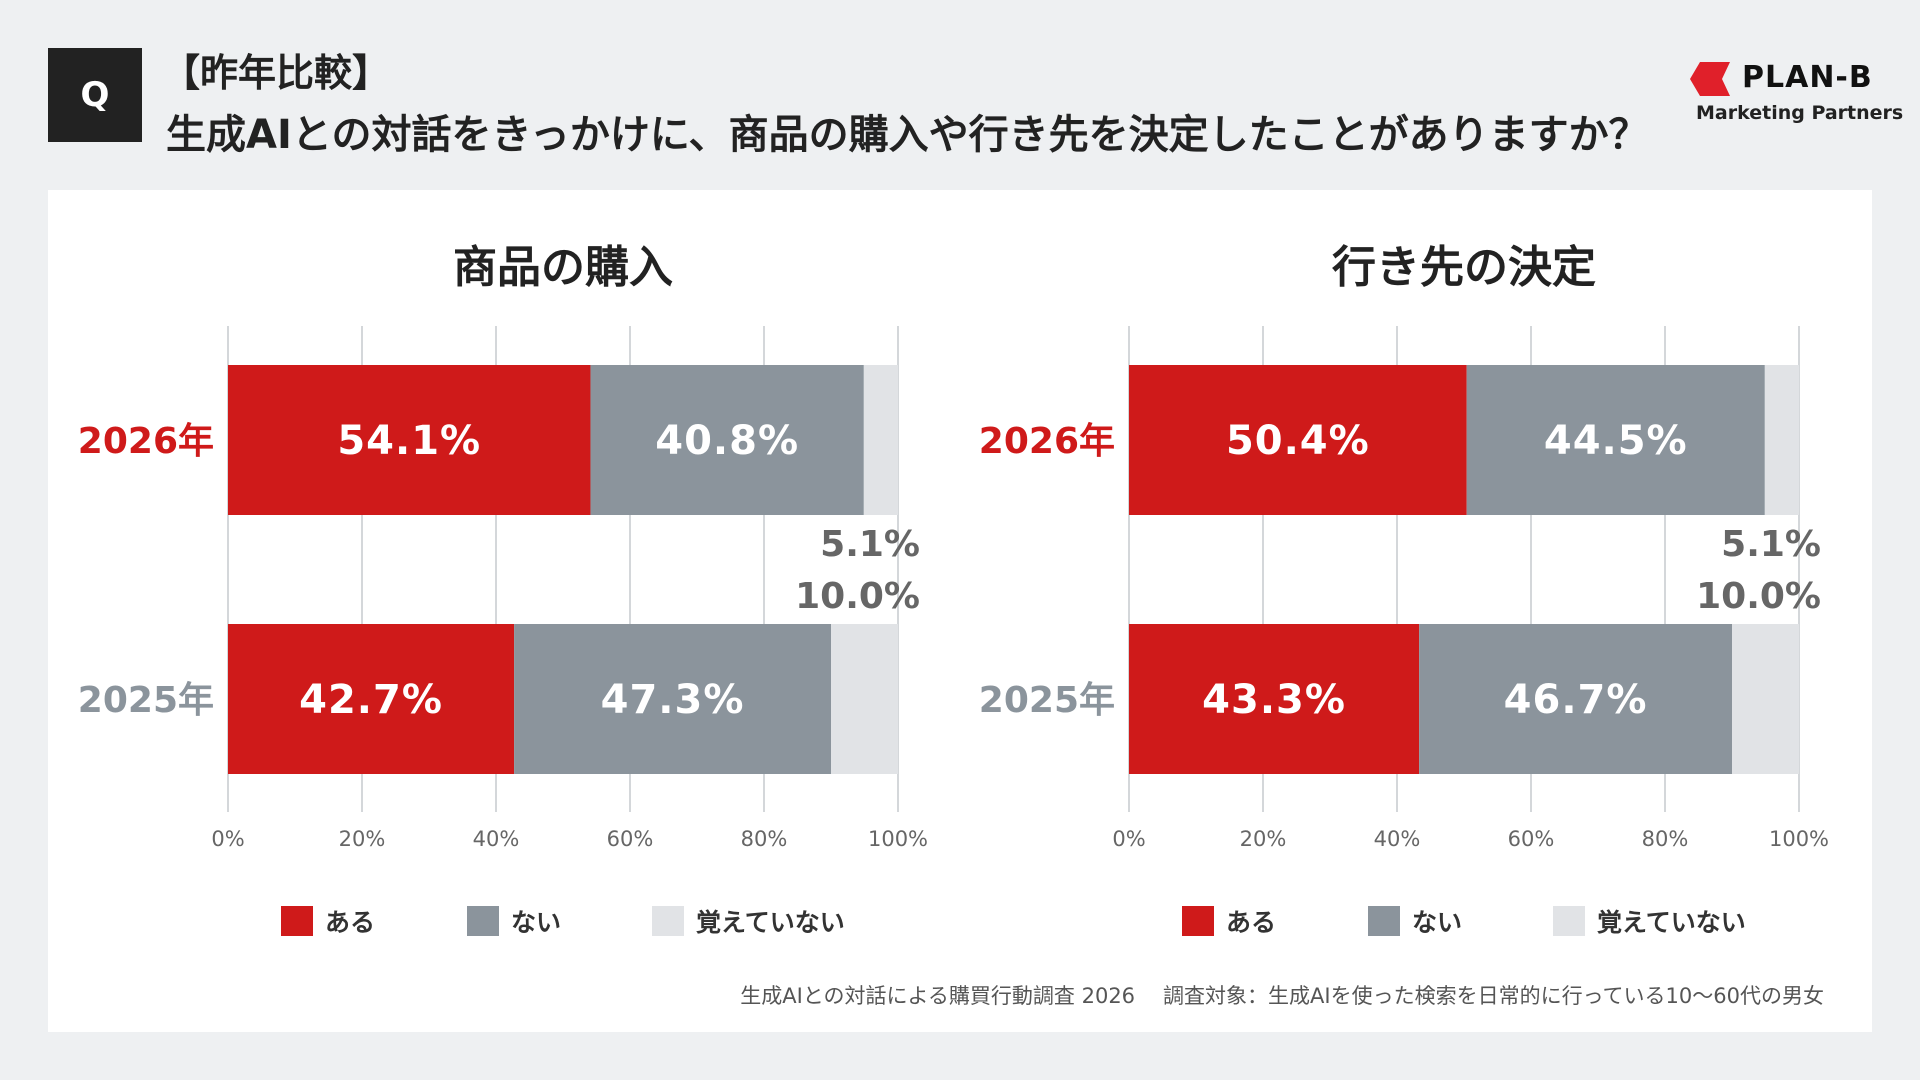 Image resolution: width=1920 pixels, height=1080 pixels. I want to click on chart-1-data-label: 54.1%, so click(409, 441).